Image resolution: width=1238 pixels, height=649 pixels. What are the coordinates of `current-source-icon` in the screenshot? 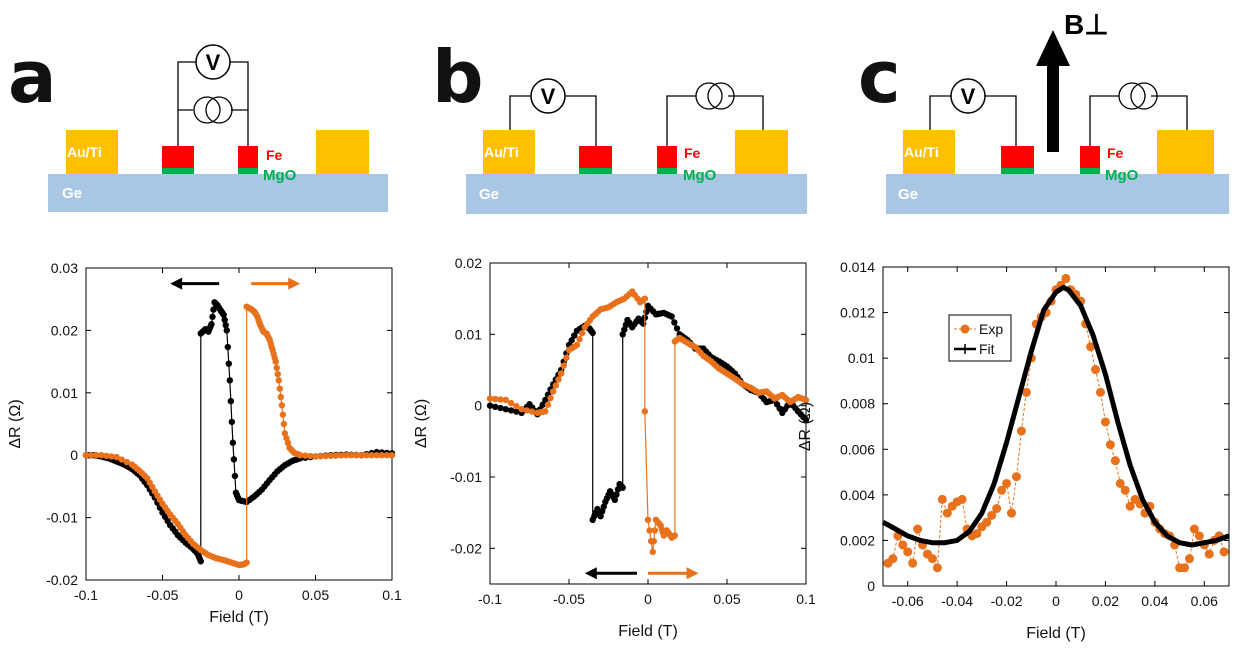 It's located at (1138, 96).